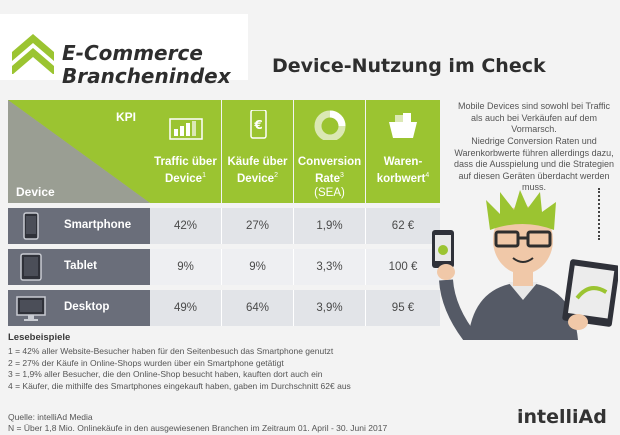  Describe the element at coordinates (31, 226) in the screenshot. I see `smartphone-icon` at that location.